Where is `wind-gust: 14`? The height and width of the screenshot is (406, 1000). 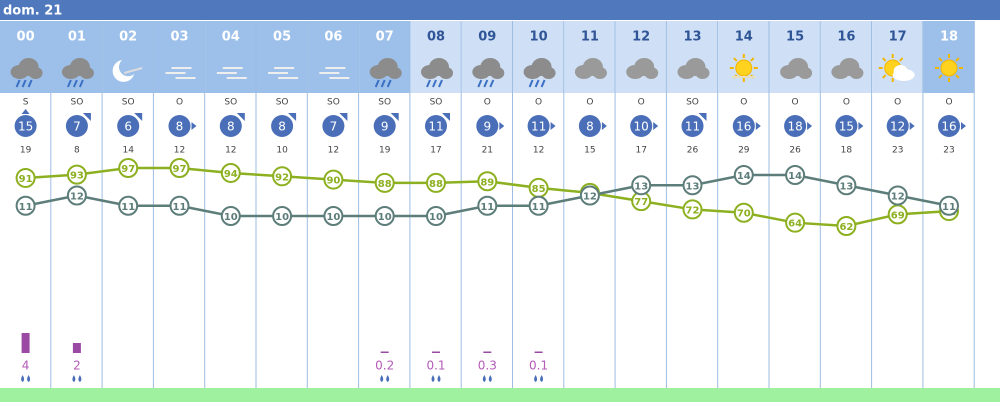
wind-gust: 14 is located at coordinates (128, 151).